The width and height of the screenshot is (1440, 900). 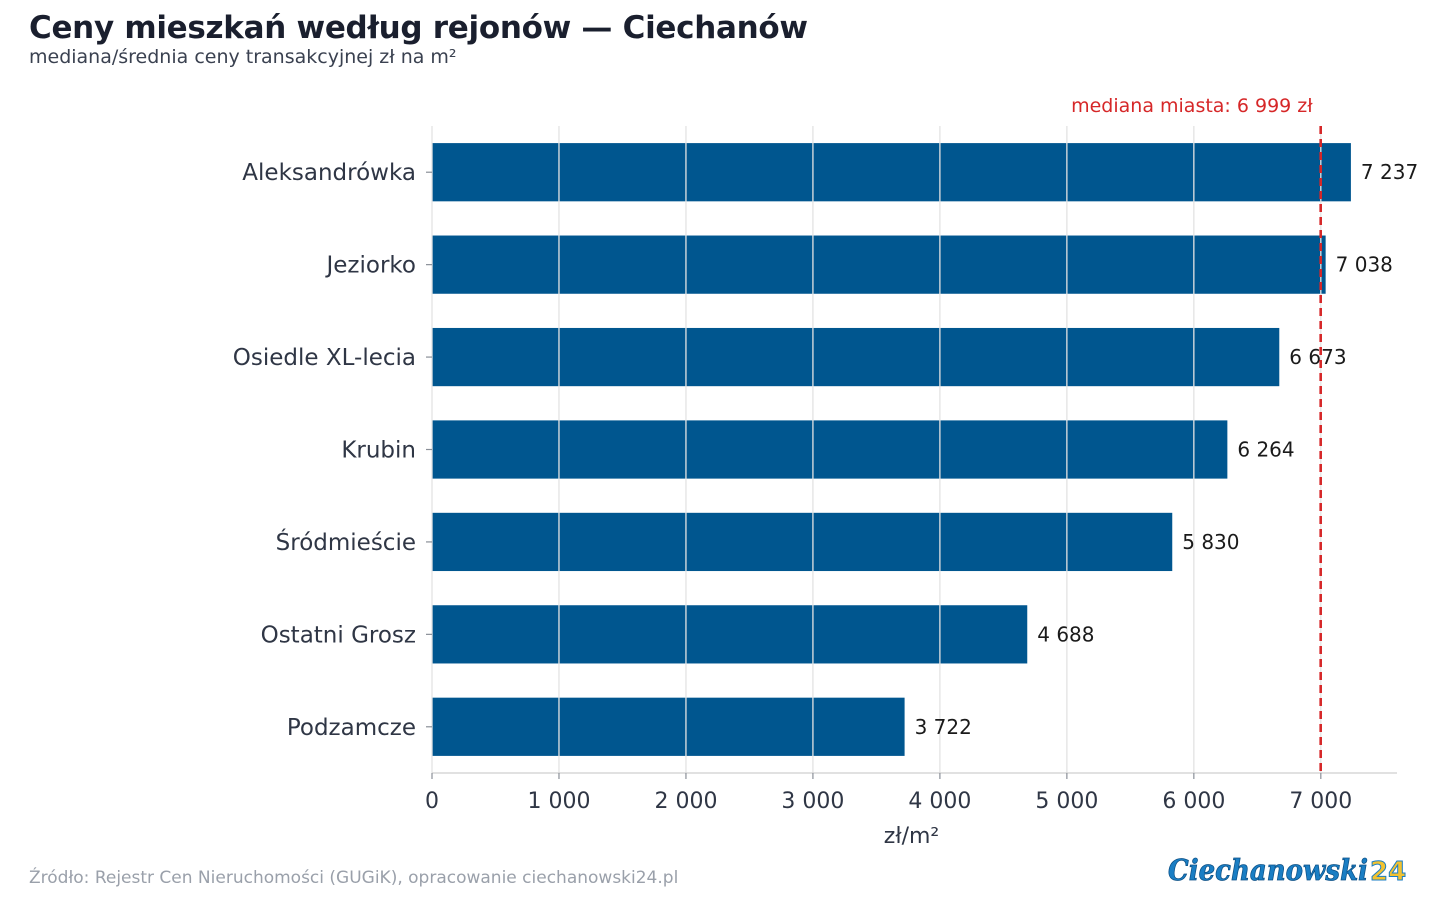 I want to click on data-label-5: 4 688, so click(x=1065, y=634).